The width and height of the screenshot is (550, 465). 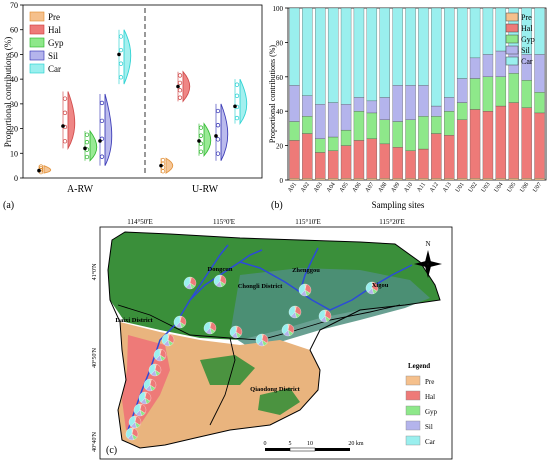 What do you see at coordinates (429, 382) in the screenshot?
I see `c-legend-label-pre: Pre` at bounding box center [429, 382].